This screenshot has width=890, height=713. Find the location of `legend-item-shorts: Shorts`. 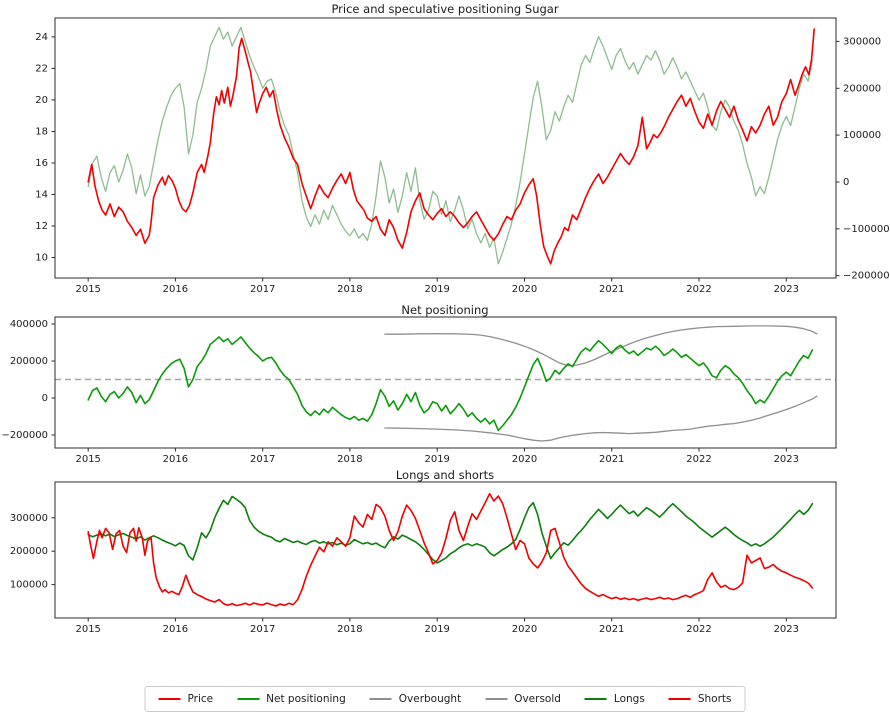

legend-item-shorts: Shorts is located at coordinates (700, 699).